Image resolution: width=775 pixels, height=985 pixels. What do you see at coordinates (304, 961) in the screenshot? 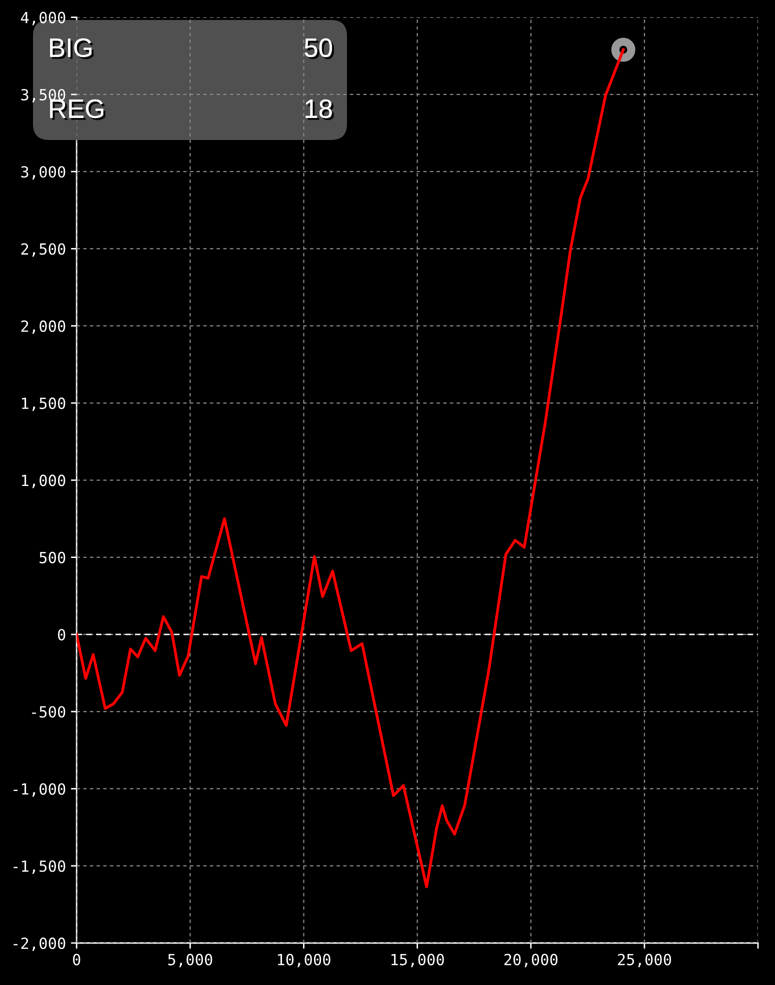
I see `x-tick-label: 10,000` at bounding box center [304, 961].